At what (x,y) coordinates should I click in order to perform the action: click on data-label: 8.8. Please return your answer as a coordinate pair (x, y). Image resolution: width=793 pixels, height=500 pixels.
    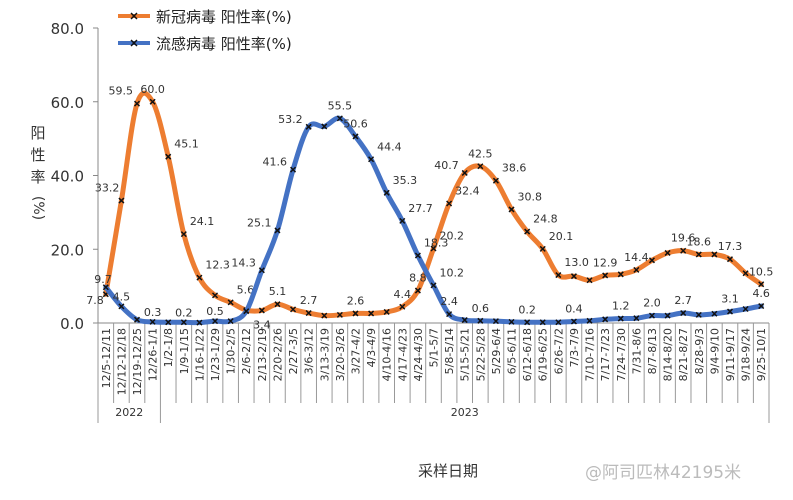
    Looking at the image, I should click on (418, 278).